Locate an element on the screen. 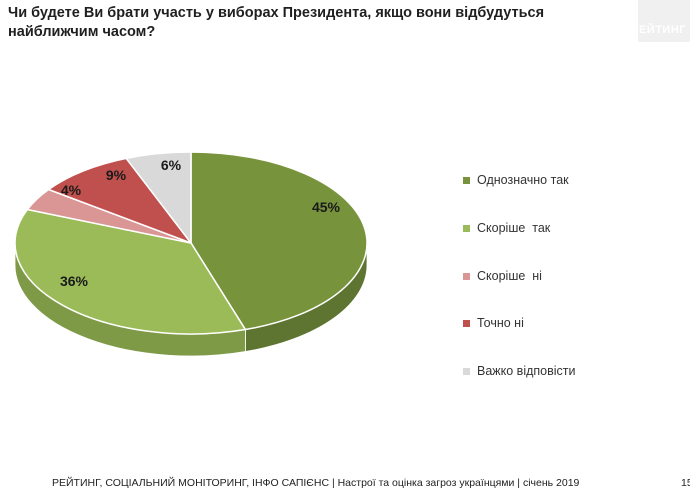 This screenshot has width=690, height=492. legend-item-3: Точно ні is located at coordinates (493, 323).